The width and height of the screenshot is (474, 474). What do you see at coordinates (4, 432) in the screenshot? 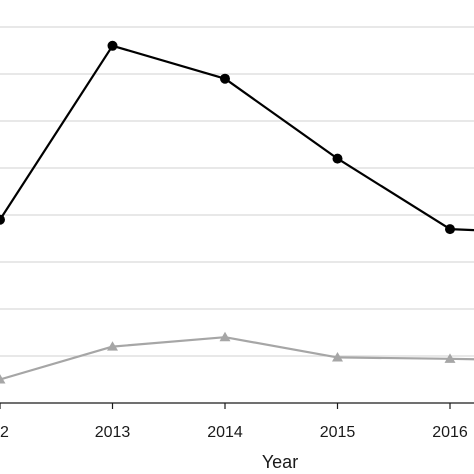
I see `x-tick-label: 12` at bounding box center [4, 432].